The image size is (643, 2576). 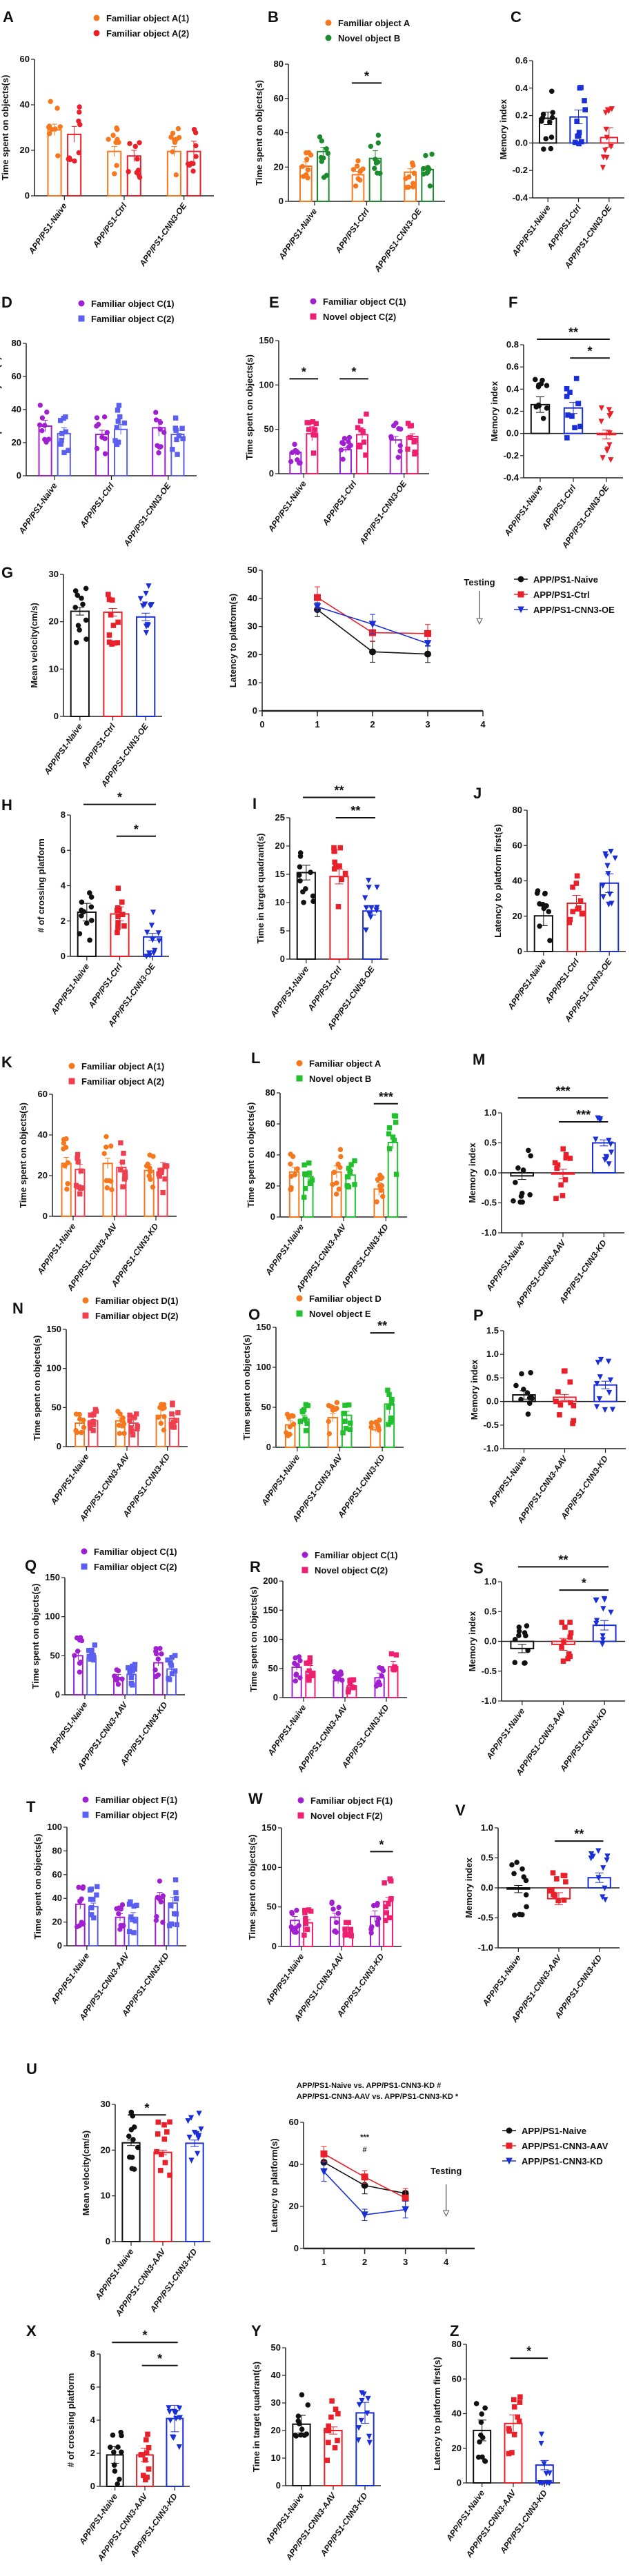 What do you see at coordinates (137, 1316) in the screenshot?
I see `legend-label: Familiar object D(2)` at bounding box center [137, 1316].